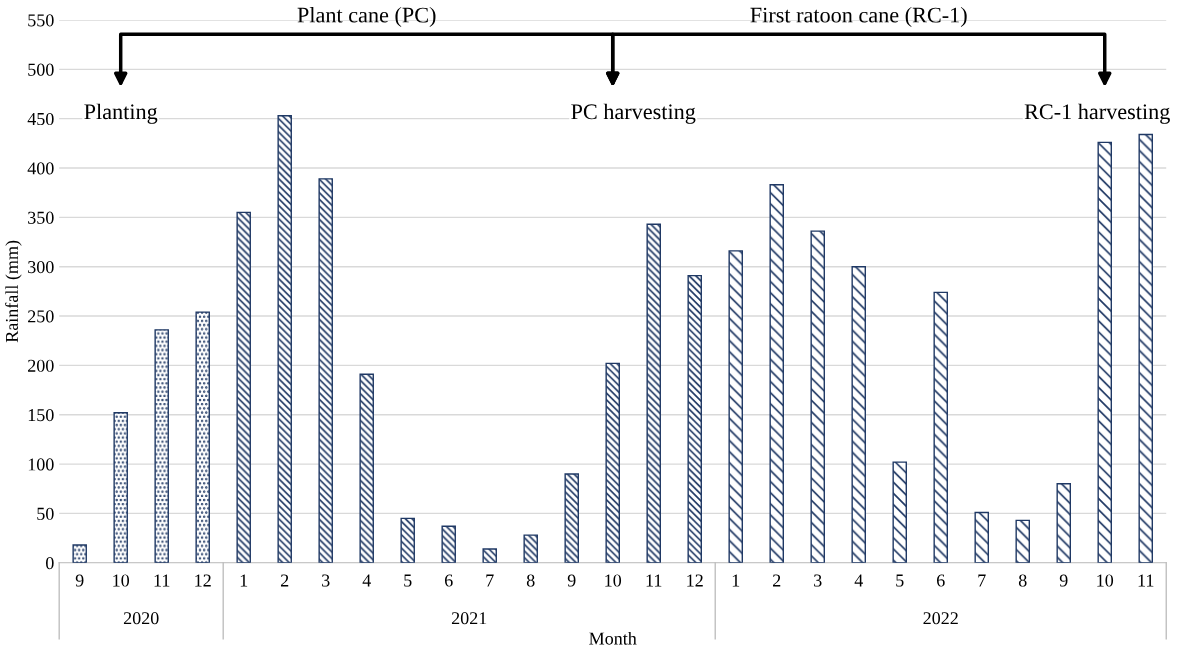  Describe the element at coordinates (13, 291) in the screenshot. I see `y-axis-title: Rainfall (mm)` at that location.